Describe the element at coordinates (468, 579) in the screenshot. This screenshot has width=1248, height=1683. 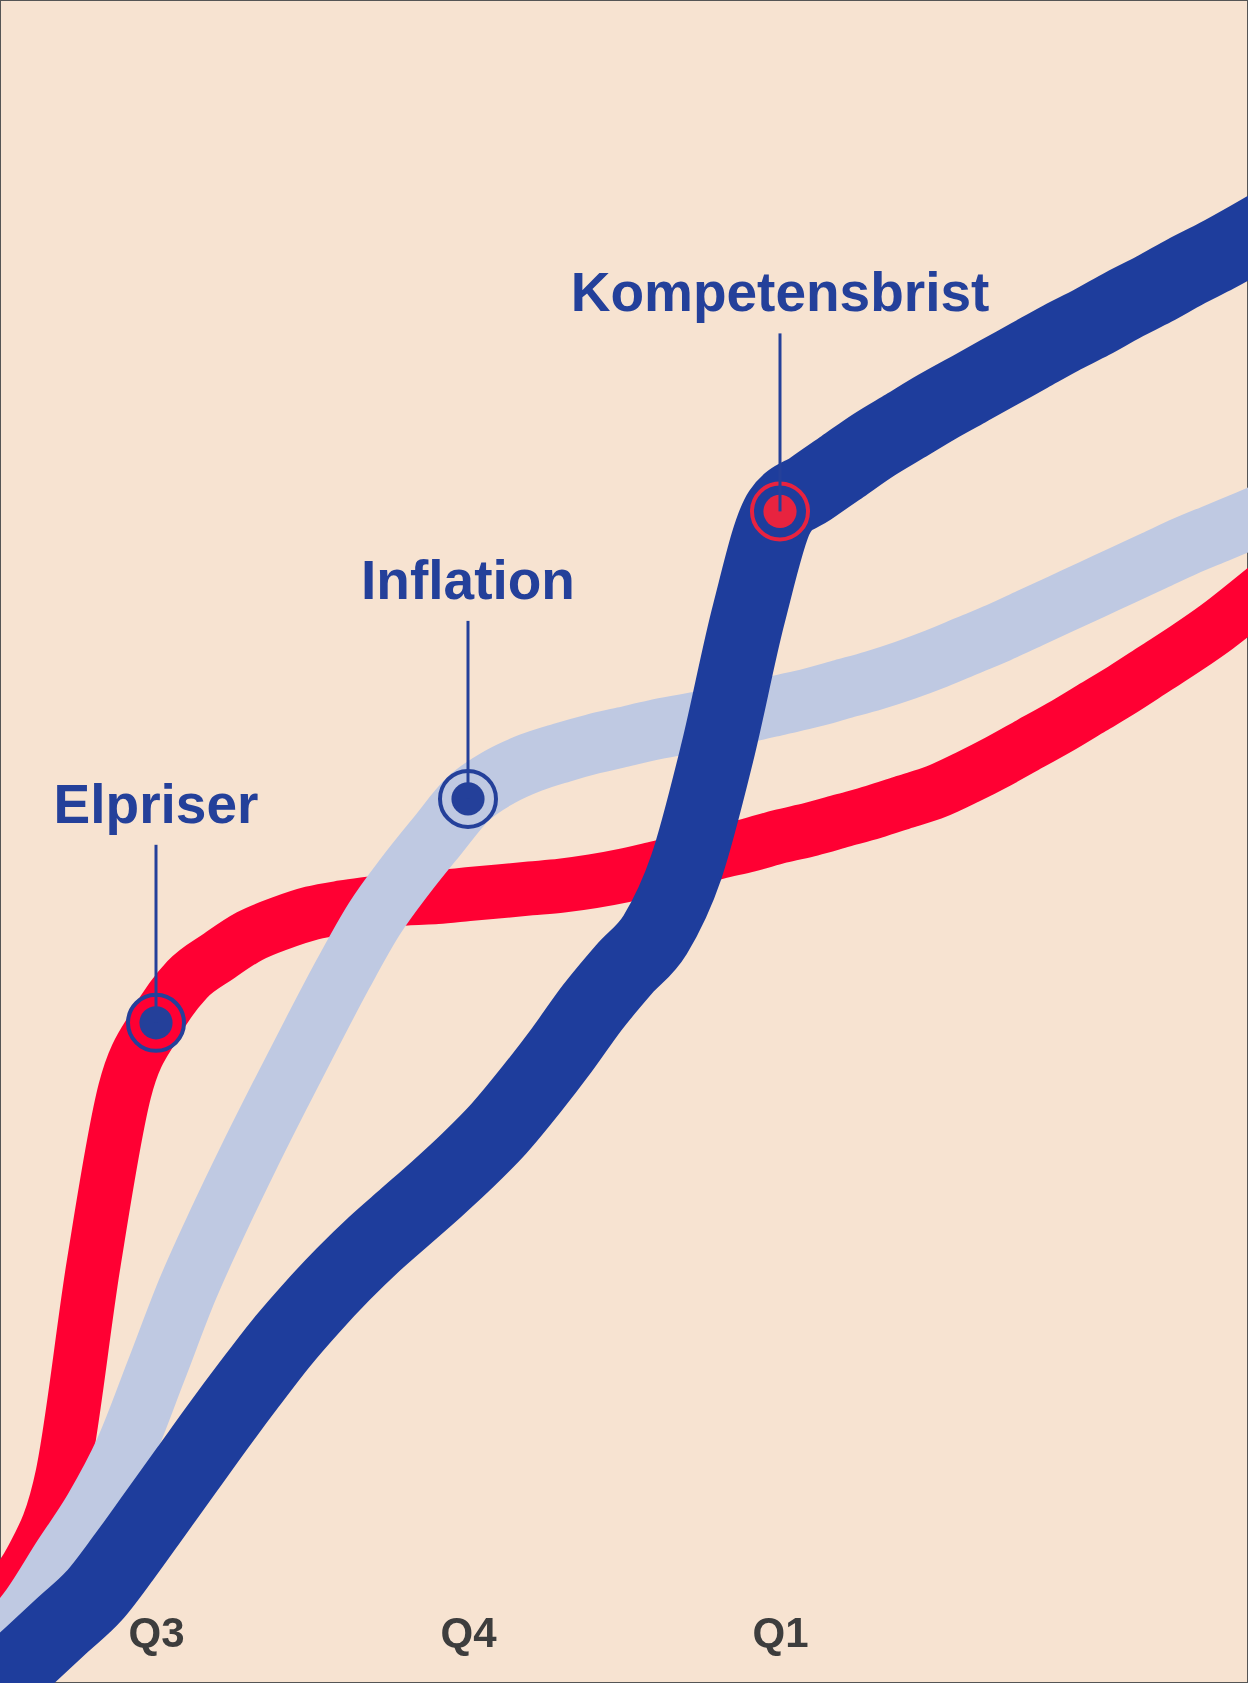
I see `annotation: Inflation` at that location.